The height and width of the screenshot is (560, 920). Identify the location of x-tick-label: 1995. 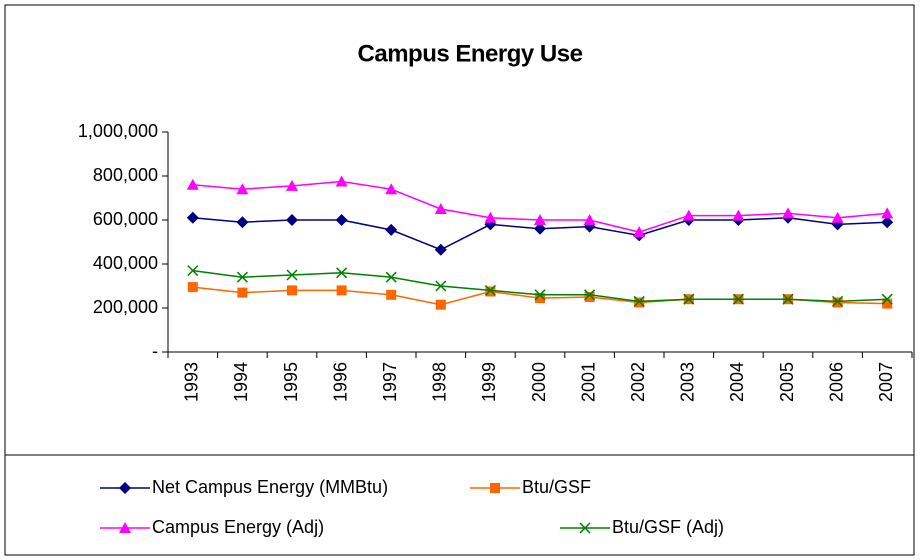
(291, 382).